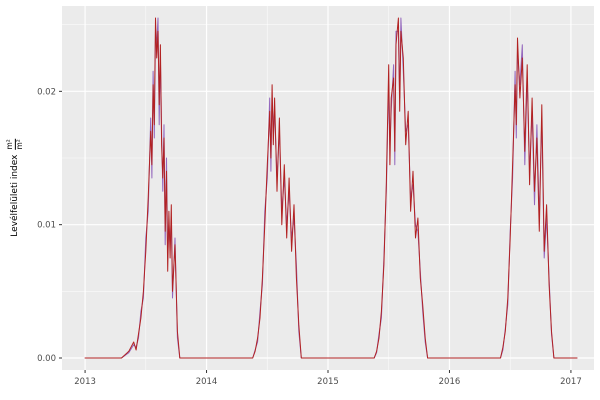 This screenshot has height=400, width=600. Describe the element at coordinates (9, 144) in the screenshot. I see `y-axis-unit-numerator: m²` at that location.